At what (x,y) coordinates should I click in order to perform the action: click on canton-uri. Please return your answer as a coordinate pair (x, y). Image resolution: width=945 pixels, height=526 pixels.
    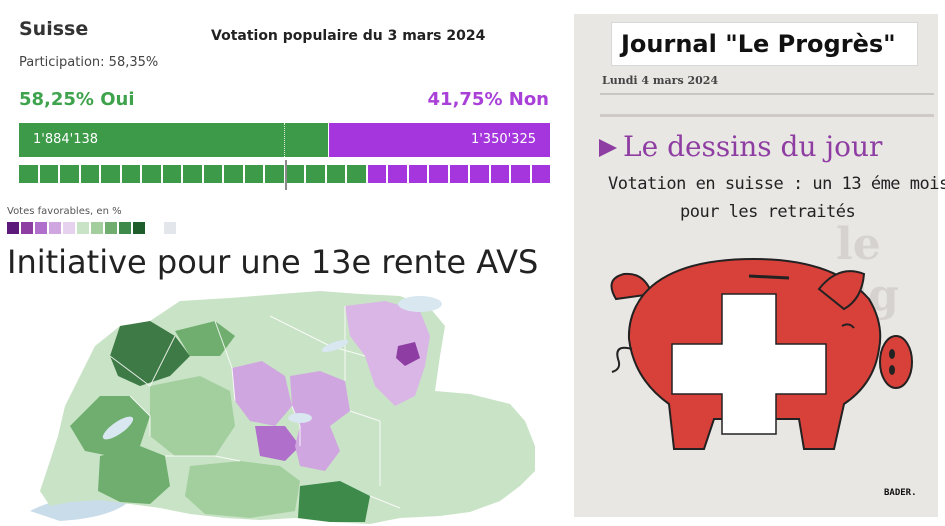
    Looking at the image, I should click on (317, 448).